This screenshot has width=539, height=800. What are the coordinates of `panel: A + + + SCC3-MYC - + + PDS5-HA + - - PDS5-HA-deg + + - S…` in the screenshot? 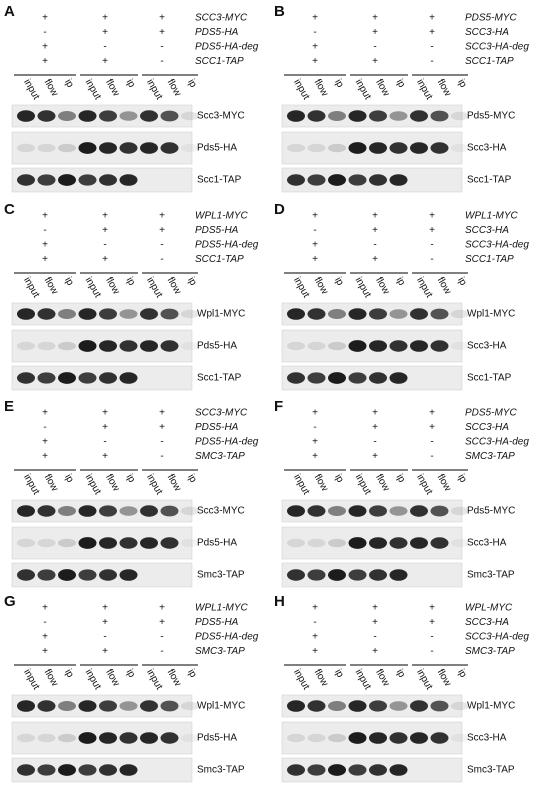 It's located at (131, 98).